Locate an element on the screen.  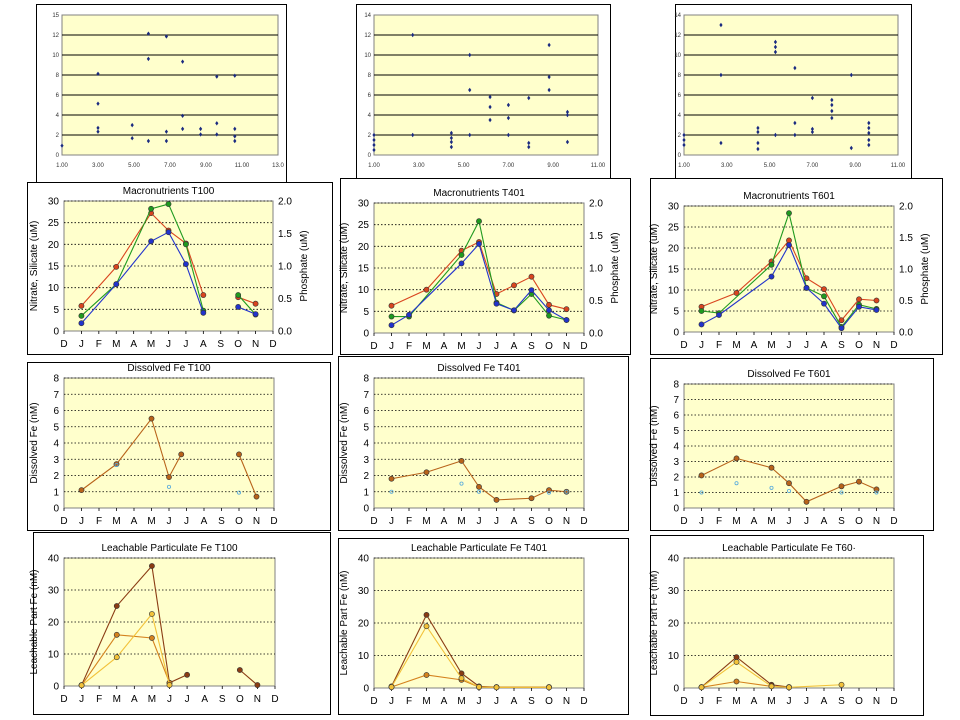
y-tick-label: 20 is located at coordinates (364, 247).